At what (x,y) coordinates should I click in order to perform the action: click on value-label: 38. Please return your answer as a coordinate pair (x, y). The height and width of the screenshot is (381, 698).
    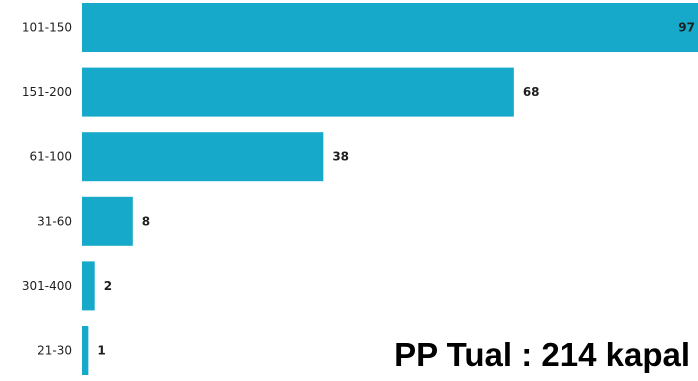
    Looking at the image, I should click on (340, 157).